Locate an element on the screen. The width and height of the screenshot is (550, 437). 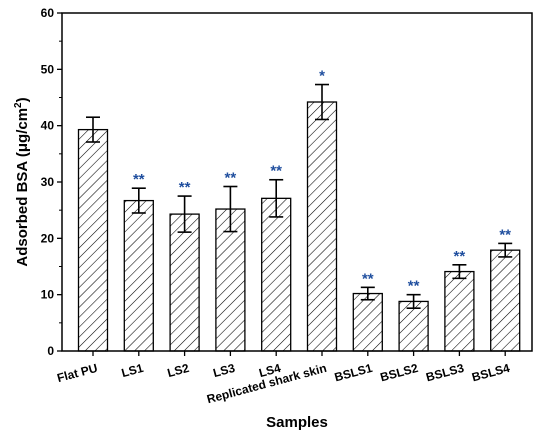
x-tick-label-6: BSLS1 is located at coordinates (353, 373).